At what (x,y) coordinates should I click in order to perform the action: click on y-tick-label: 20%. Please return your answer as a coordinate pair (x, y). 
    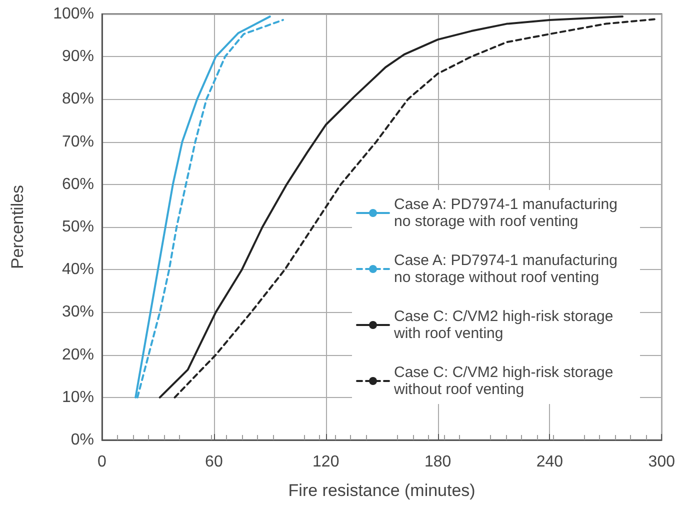
    Looking at the image, I should click on (78, 355).